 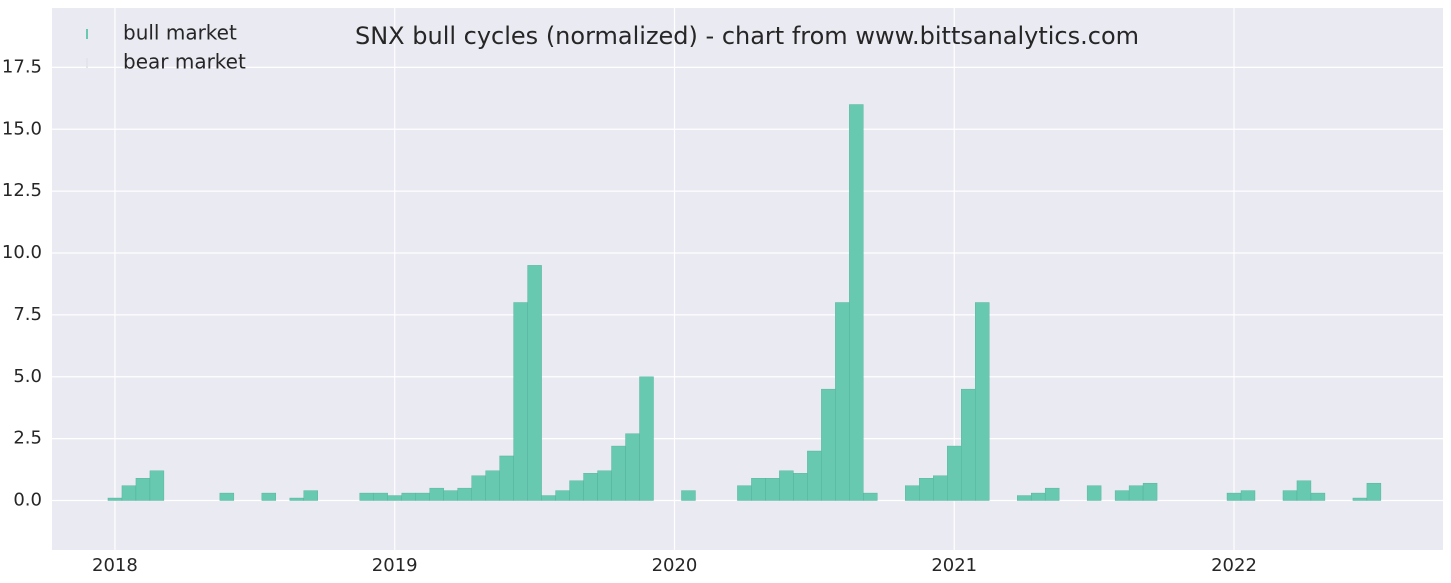 What do you see at coordinates (22, 252) in the screenshot?
I see `y-tick-label: 10.0` at bounding box center [22, 252].